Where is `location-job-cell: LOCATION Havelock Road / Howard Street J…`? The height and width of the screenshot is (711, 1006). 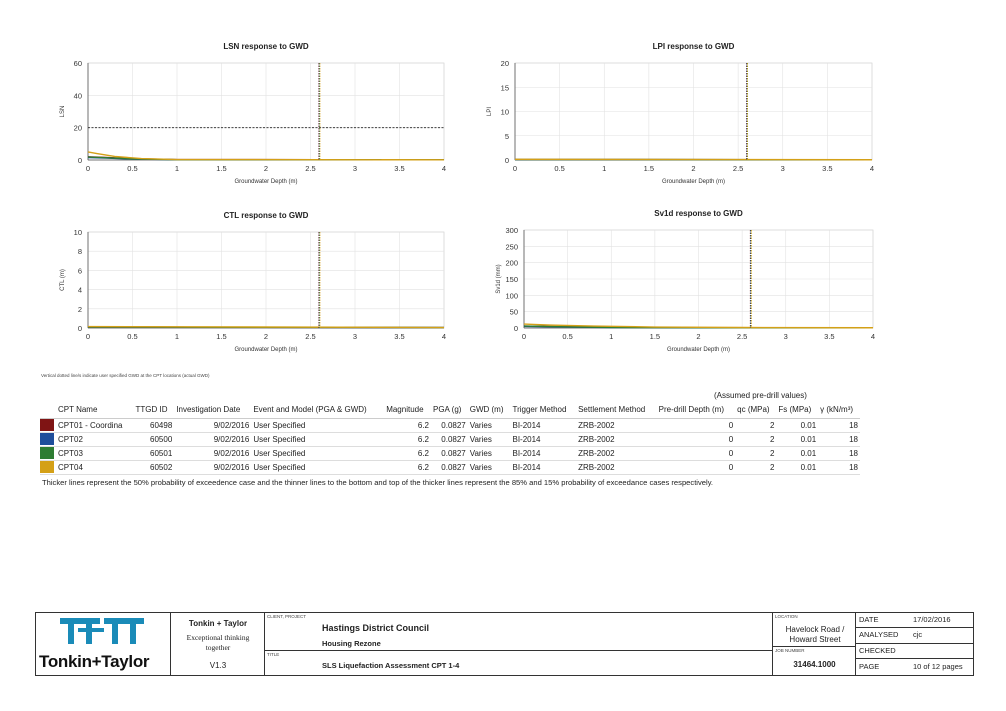
location-job-cell: LOCATION Havelock Road / Howard Street J… is located at coordinates (814, 644).